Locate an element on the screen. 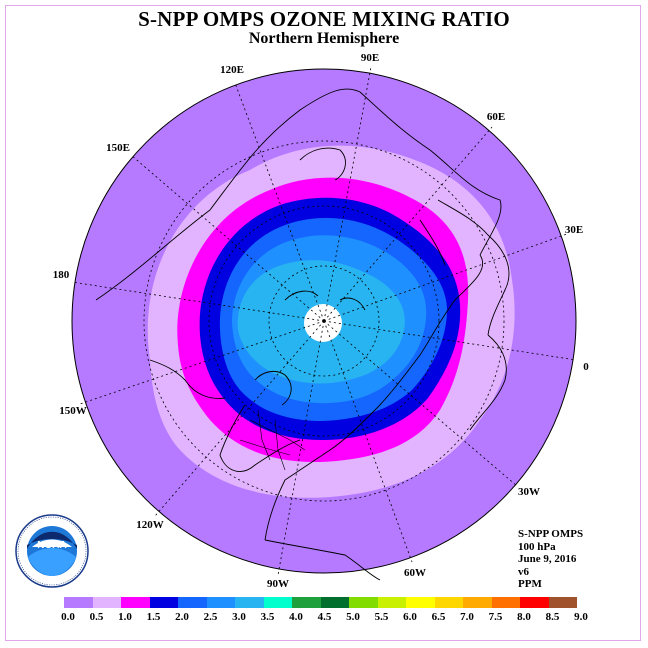  polar-data-gap is located at coordinates (323, 323).